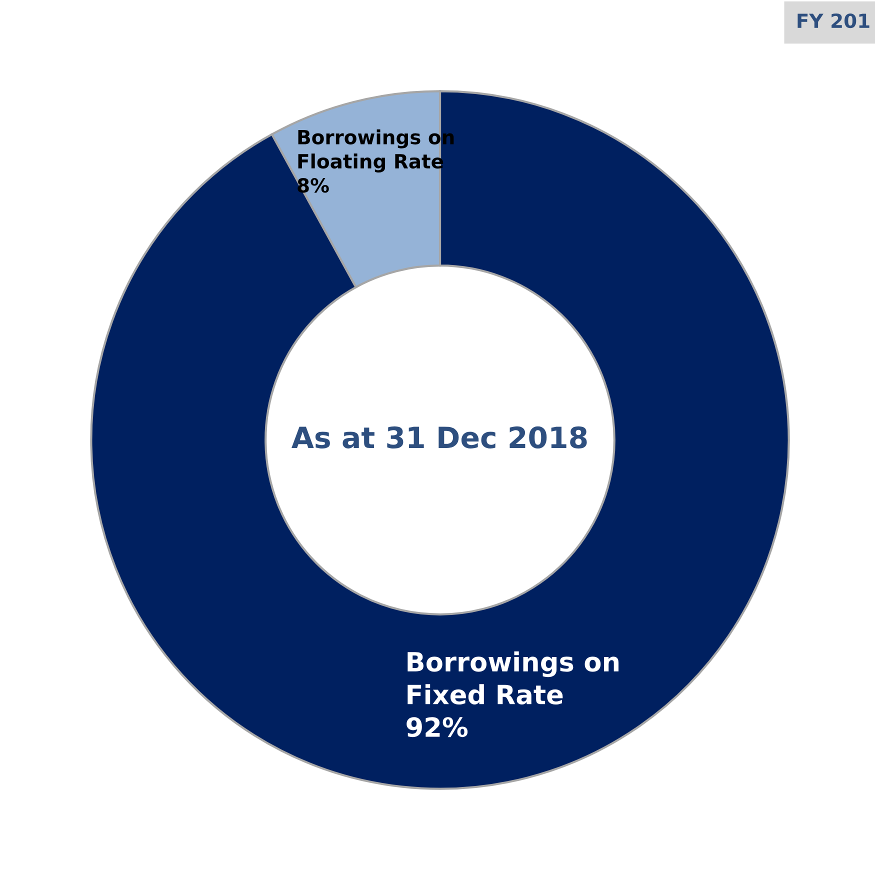 This screenshot has height=873, width=875. I want to click on text: As at 31 Dec 2018, so click(439, 437).